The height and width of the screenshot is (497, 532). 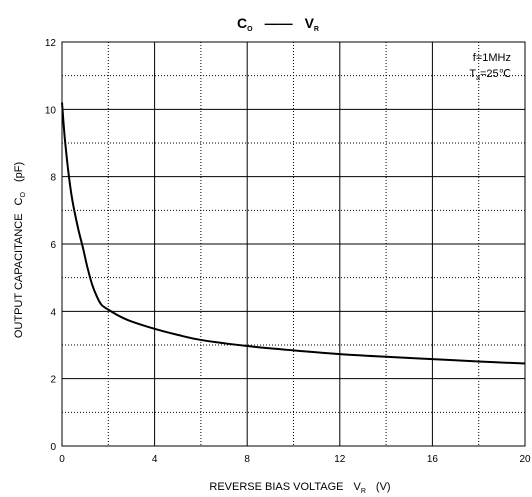 I want to click on y-tick-label: 12, so click(x=51, y=43).